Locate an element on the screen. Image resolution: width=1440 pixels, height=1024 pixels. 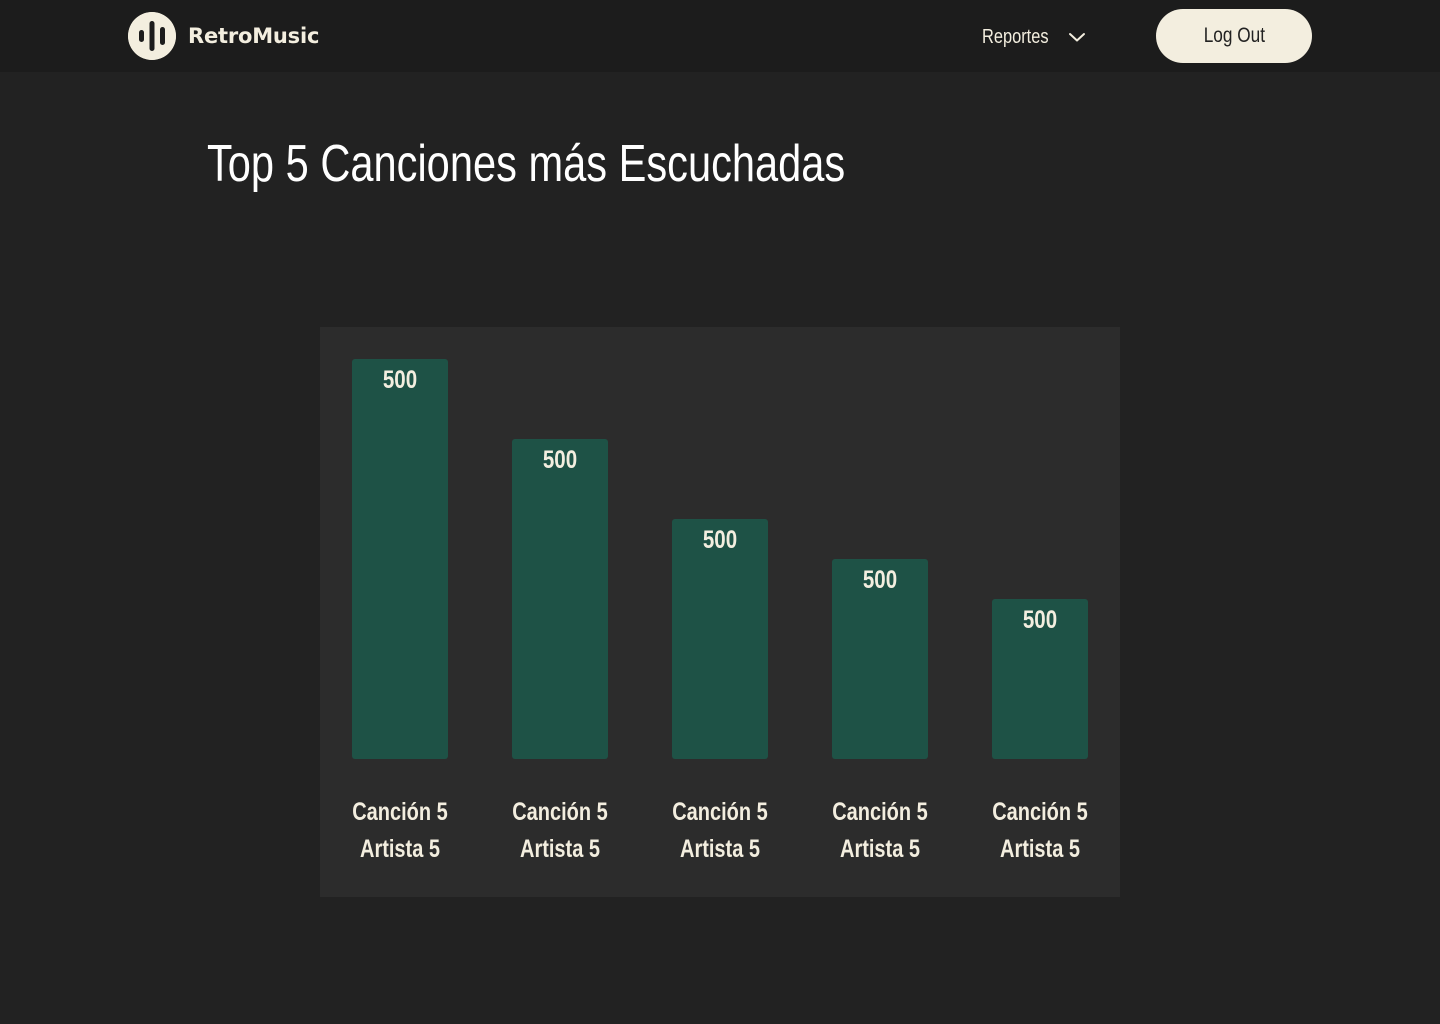
bar-value-label-4: 500 is located at coordinates (880, 579).